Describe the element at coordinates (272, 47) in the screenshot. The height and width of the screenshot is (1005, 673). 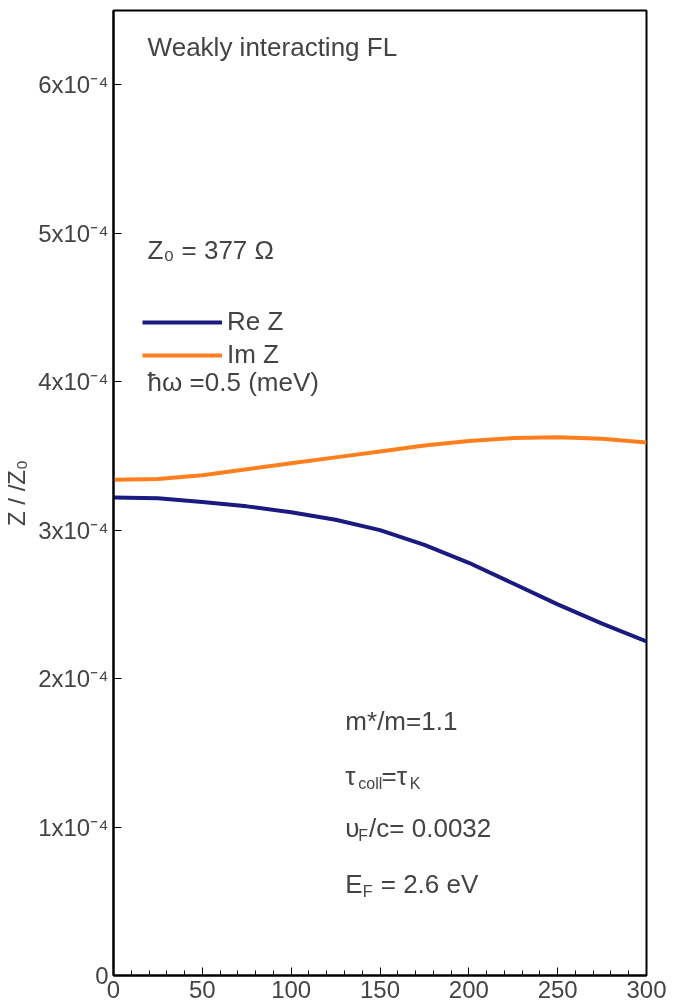
I see `text: Weakly interacting FL` at that location.